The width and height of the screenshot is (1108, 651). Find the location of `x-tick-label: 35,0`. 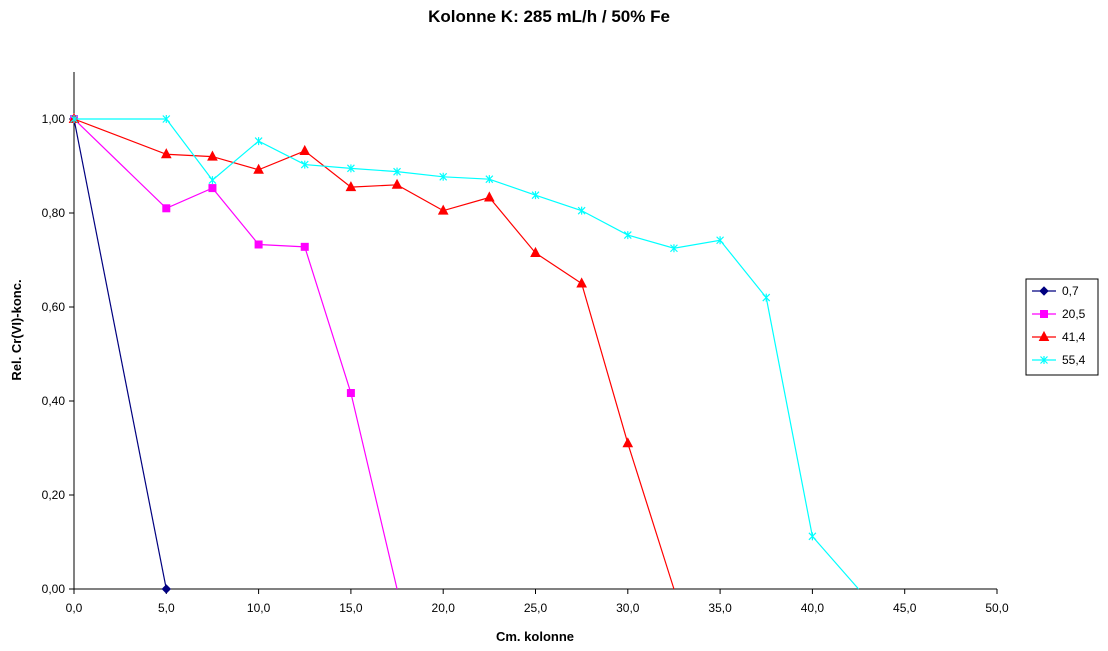

x-tick-label: 35,0 is located at coordinates (720, 608).